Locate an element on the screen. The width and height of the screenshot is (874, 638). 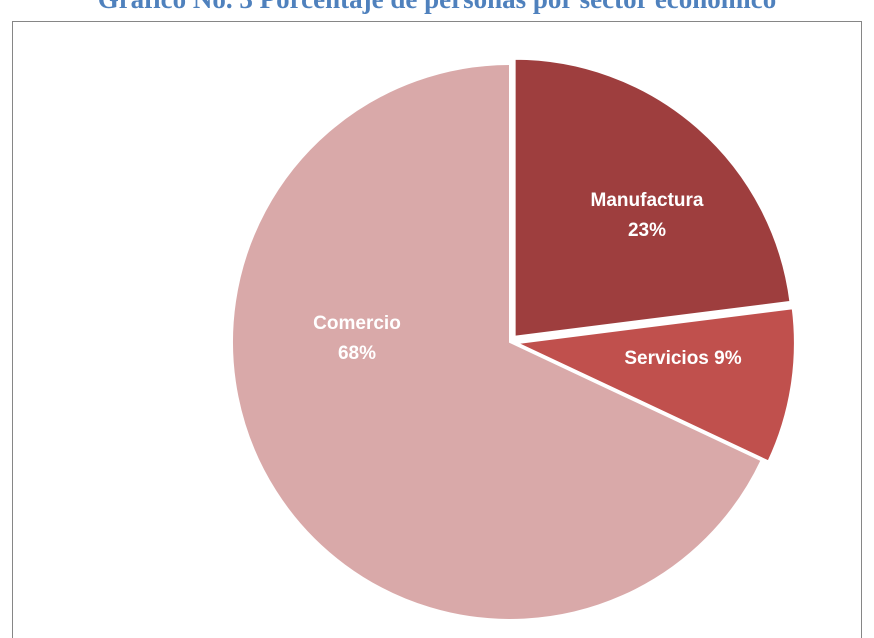
slice-label-manufactura: Manufactura 23% is located at coordinates (647, 215).